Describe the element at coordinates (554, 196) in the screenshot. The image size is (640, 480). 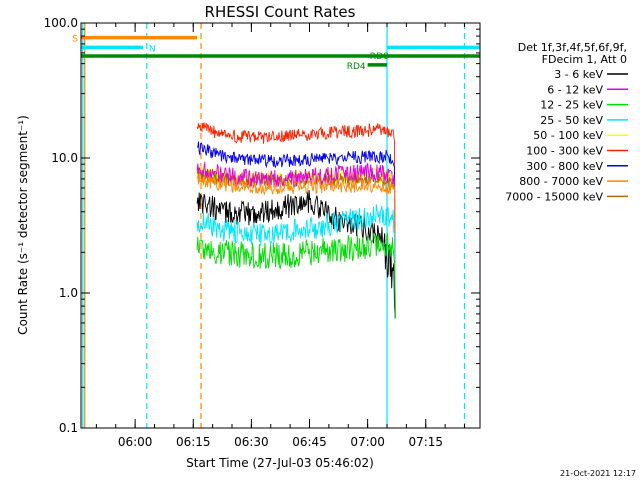
I see `legend-entry-label: 7000 - 15000 keV` at that location.